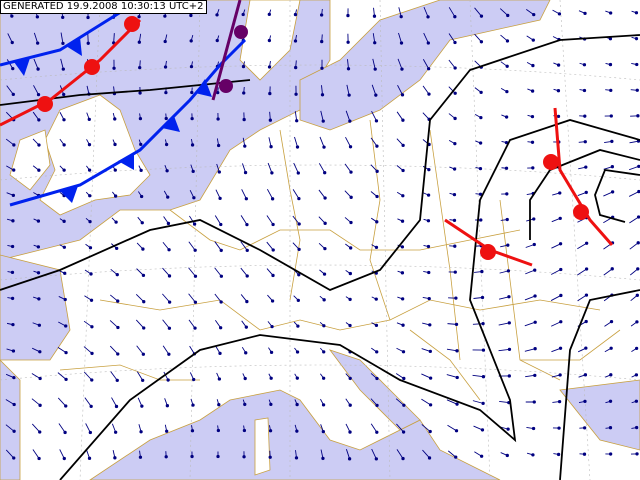 This screenshot has height=480, width=640. What do you see at coordinates (488, 252) in the screenshot?
I see `warm-symbol` at bounding box center [488, 252].